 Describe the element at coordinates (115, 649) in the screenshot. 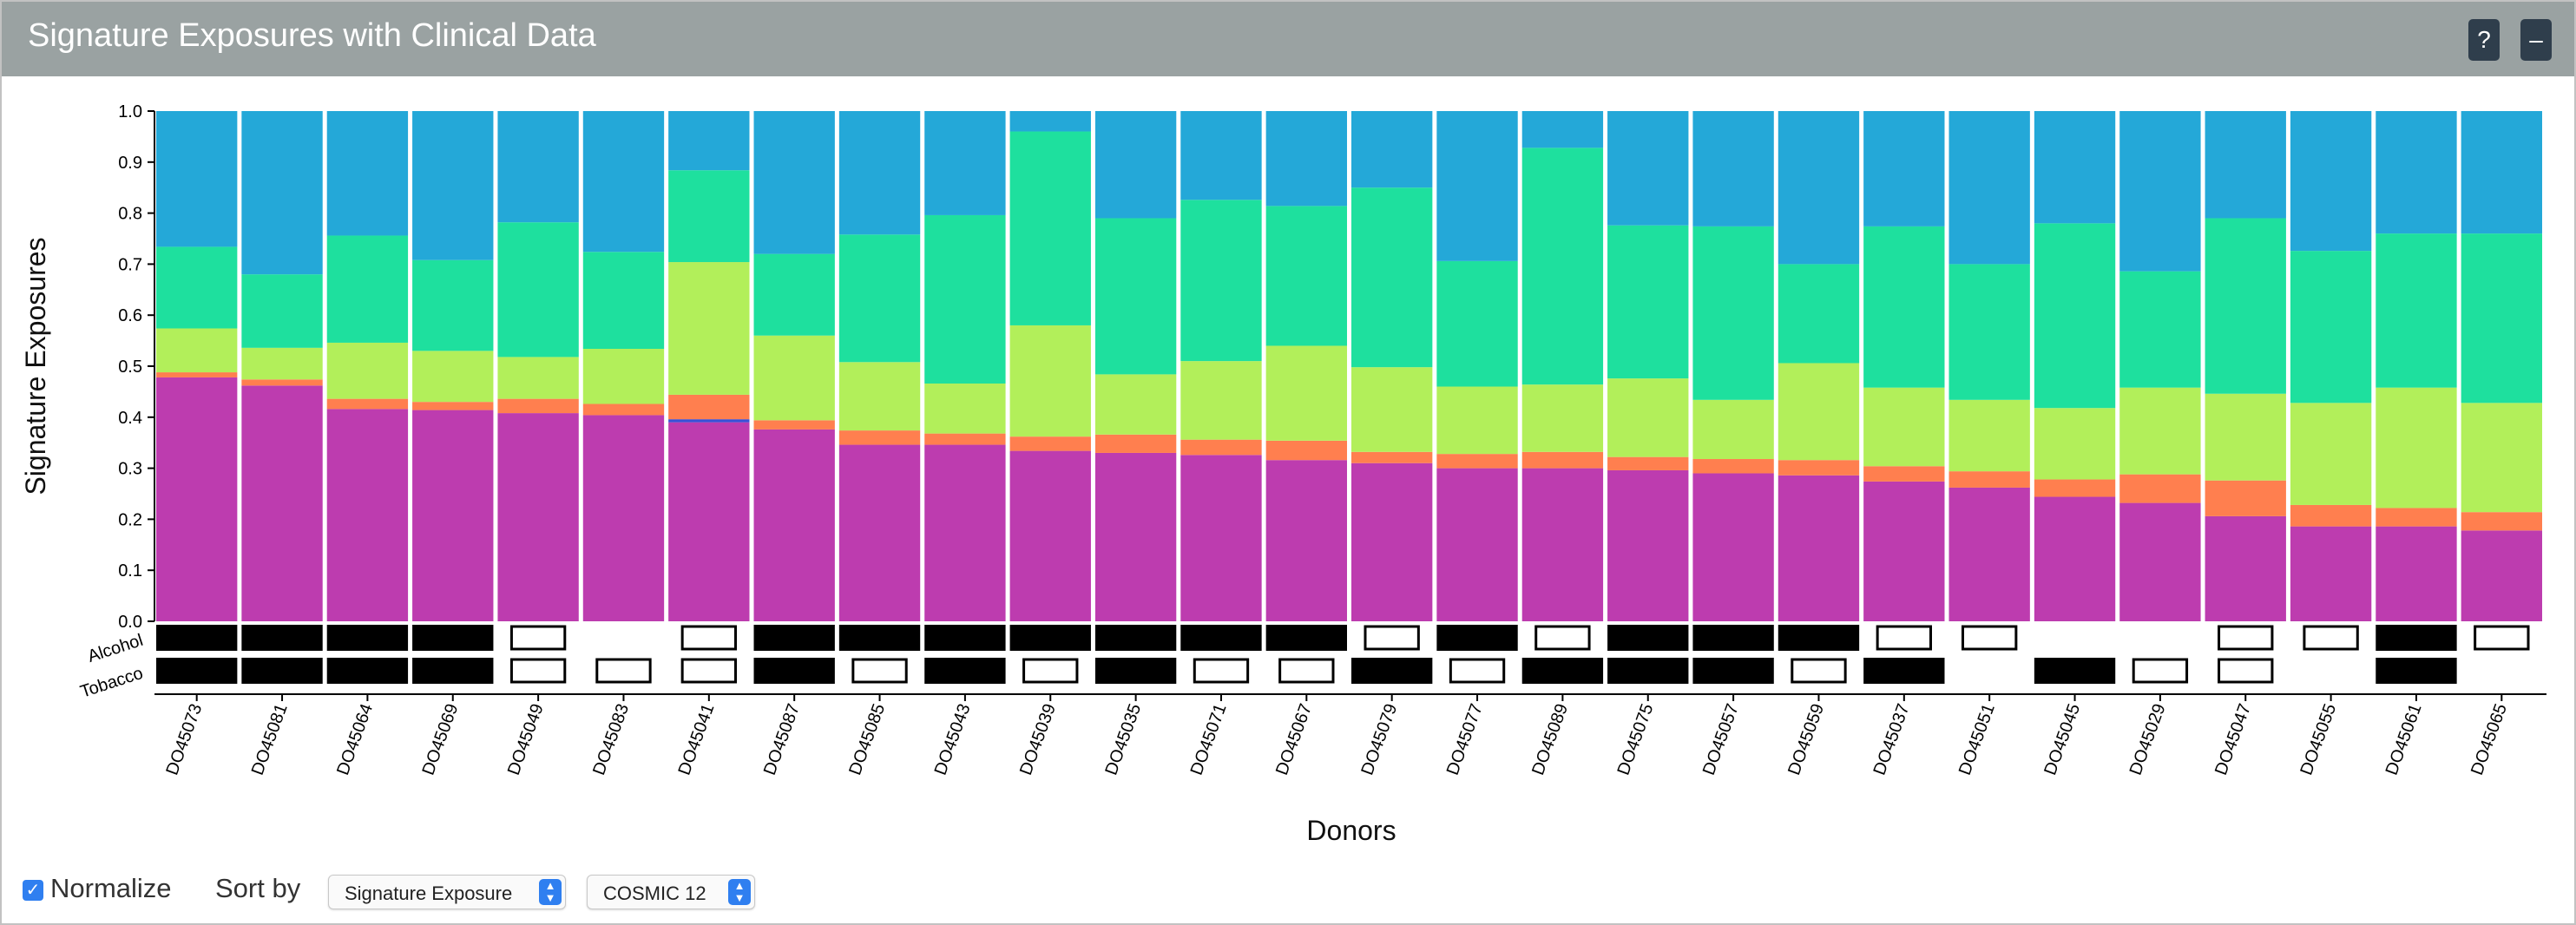

I see `clinical-track-label: Alcohol` at that location.